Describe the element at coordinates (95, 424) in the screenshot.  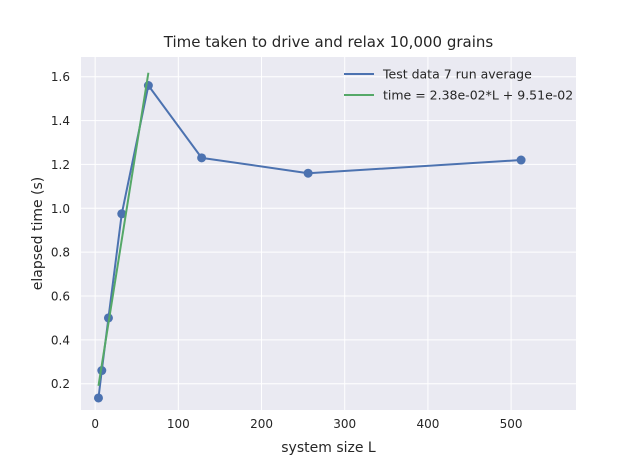
I see `x-tick-label: 0` at that location.